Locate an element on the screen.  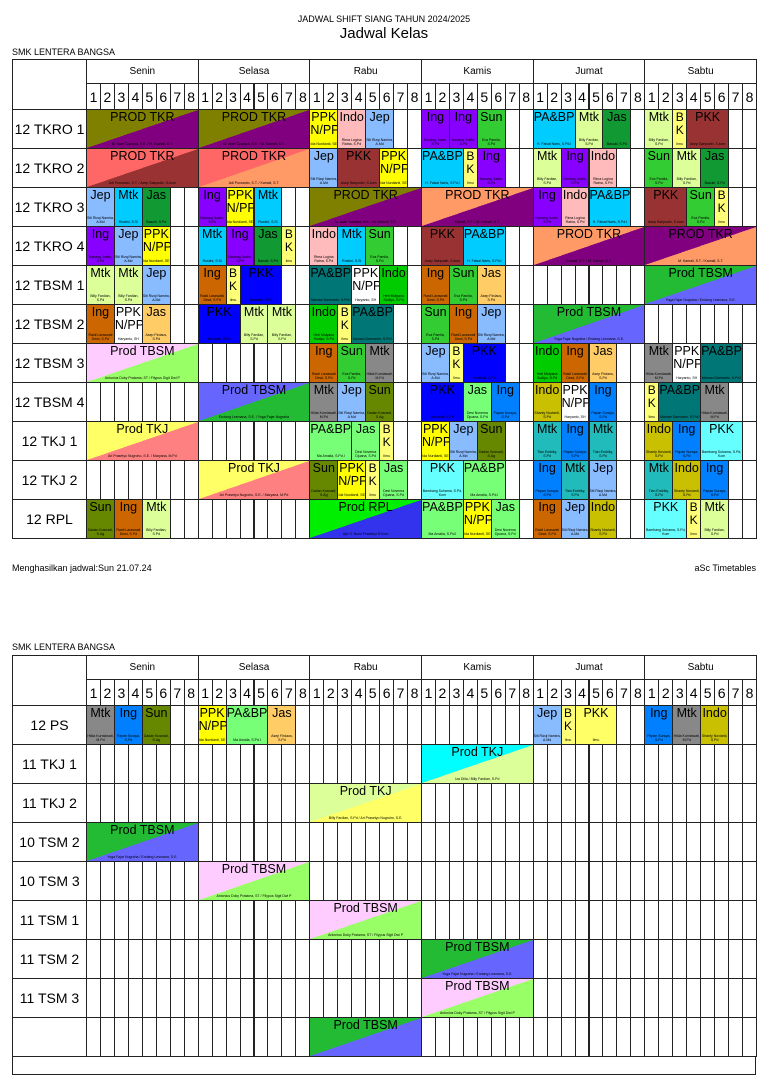
lesson-card: Indo Rima Lugina Ratna, S.Pd is located at coordinates (603, 168).